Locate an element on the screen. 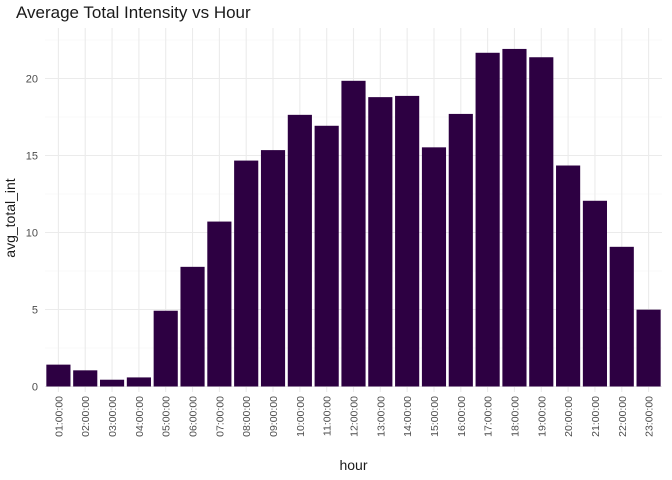  x-tick-label: 13:00:00 is located at coordinates (381, 416).